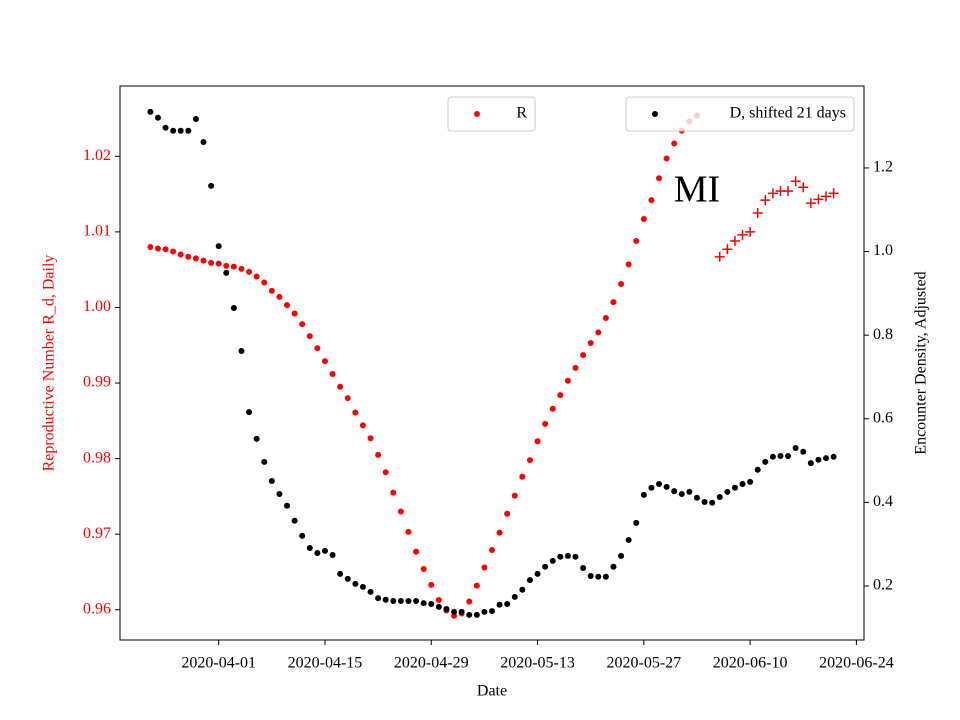  I want to click on x-tick-label: 2020-04-15, so click(325, 663).